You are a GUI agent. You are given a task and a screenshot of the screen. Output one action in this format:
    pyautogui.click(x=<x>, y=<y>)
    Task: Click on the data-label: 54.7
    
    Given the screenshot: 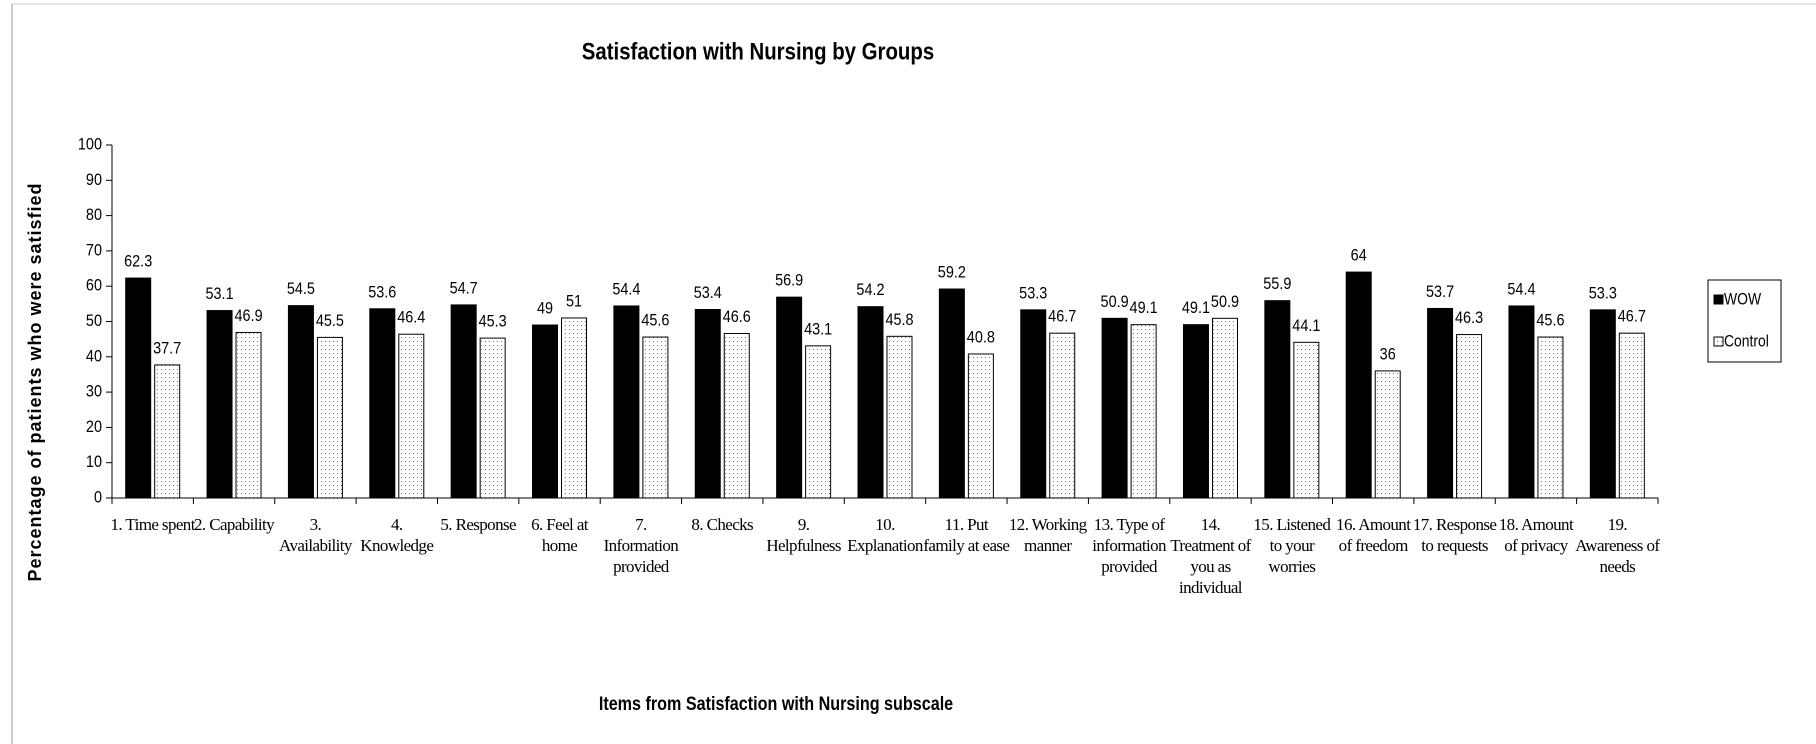 What is the action you would take?
    pyautogui.click(x=464, y=288)
    